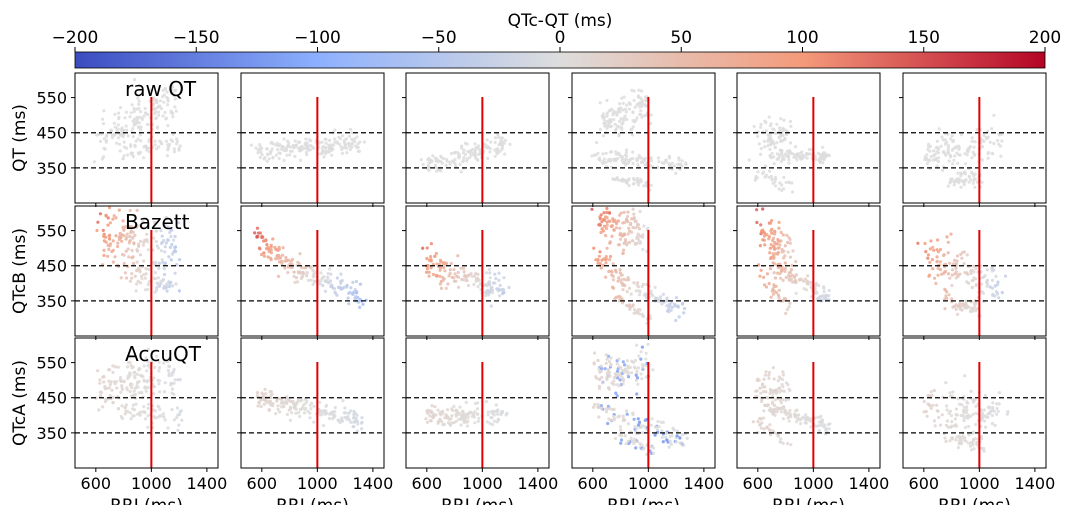 The height and width of the screenshot is (505, 1065). What do you see at coordinates (811, 421) in the screenshot?
I see `panel-qtca-5: 60010001400RRI (ms)` at bounding box center [811, 421].